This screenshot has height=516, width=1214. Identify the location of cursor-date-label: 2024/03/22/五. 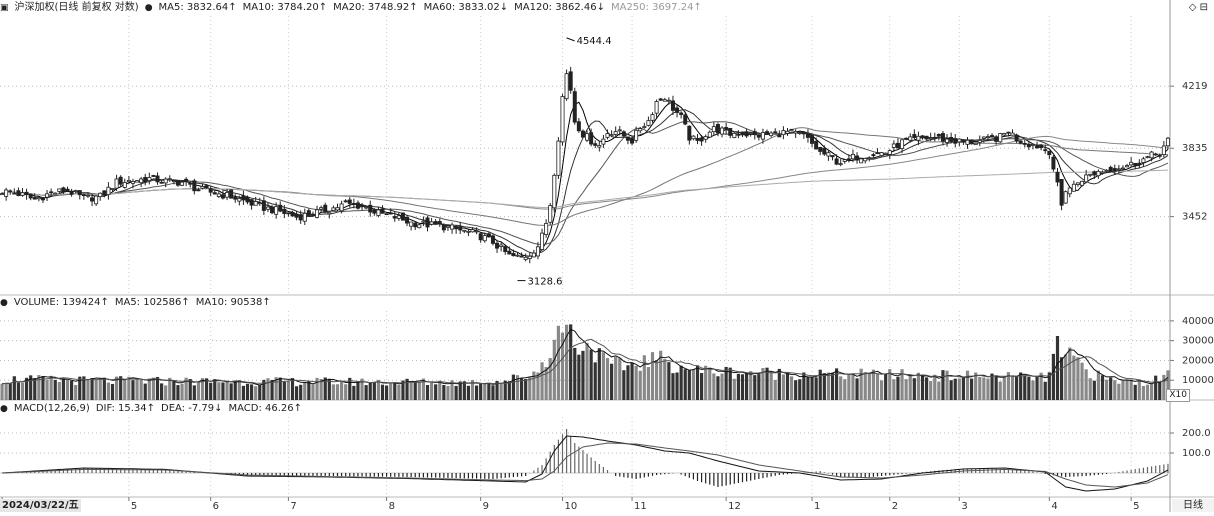
(40, 505).